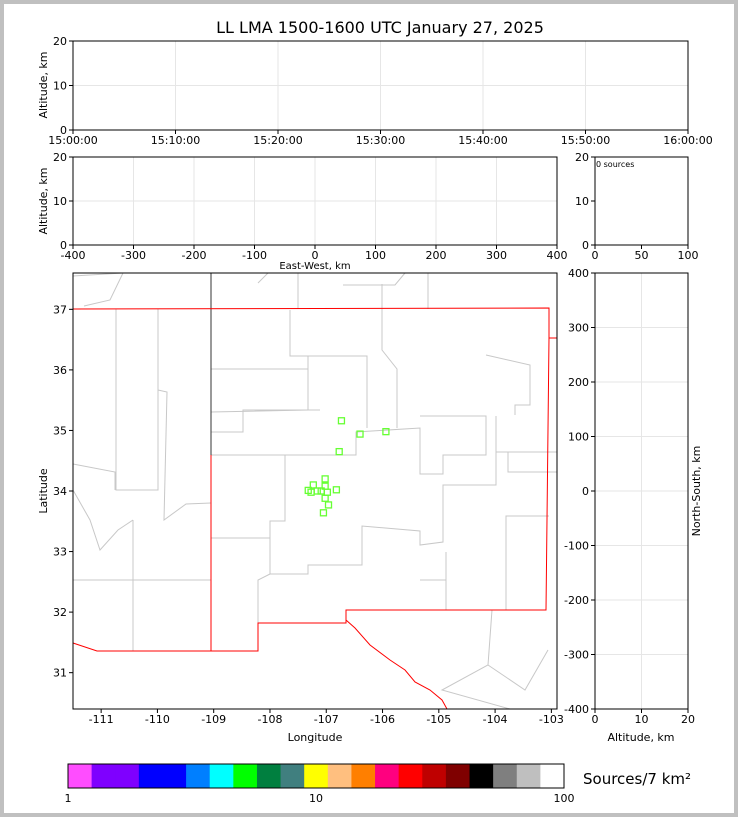 The height and width of the screenshot is (817, 738). What do you see at coordinates (269, 719) in the screenshot?
I see `map-panel-xtick-label: -108` at bounding box center [269, 719].